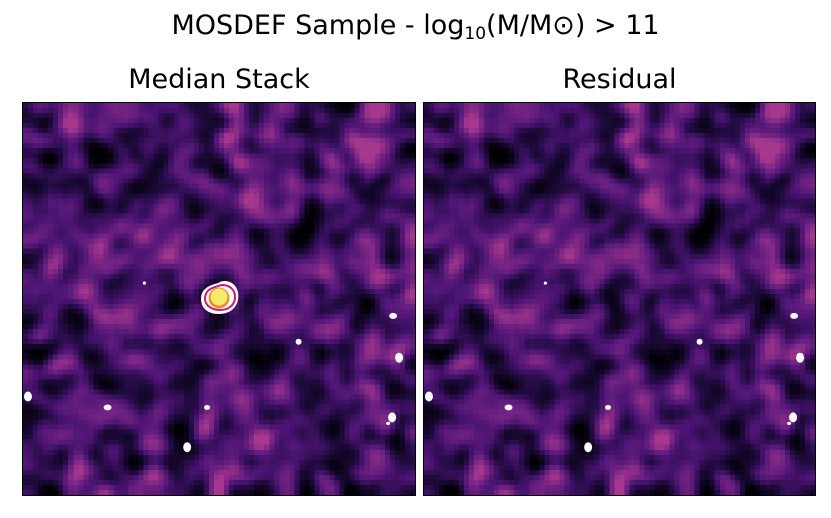  I want to click on figure-suptitle: MOSDEF Sample - log10(M/M⊙) > 11, so click(415, 30).